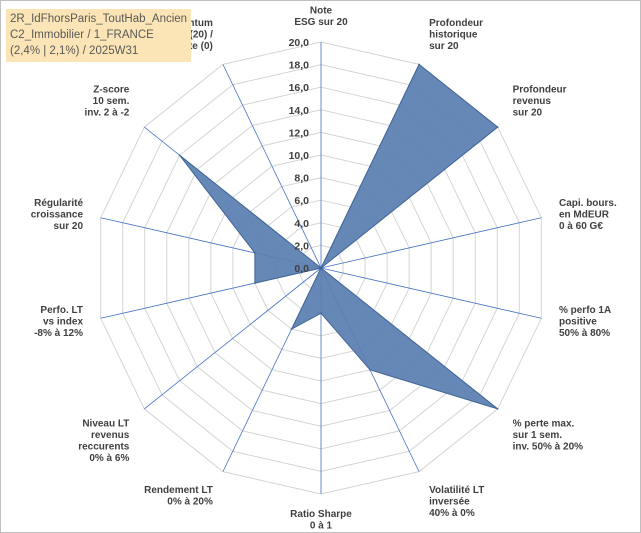 The image size is (641, 533). Describe the element at coordinates (61, 310) in the screenshot. I see `category-label-10-line-0: Perfo. LT` at that location.